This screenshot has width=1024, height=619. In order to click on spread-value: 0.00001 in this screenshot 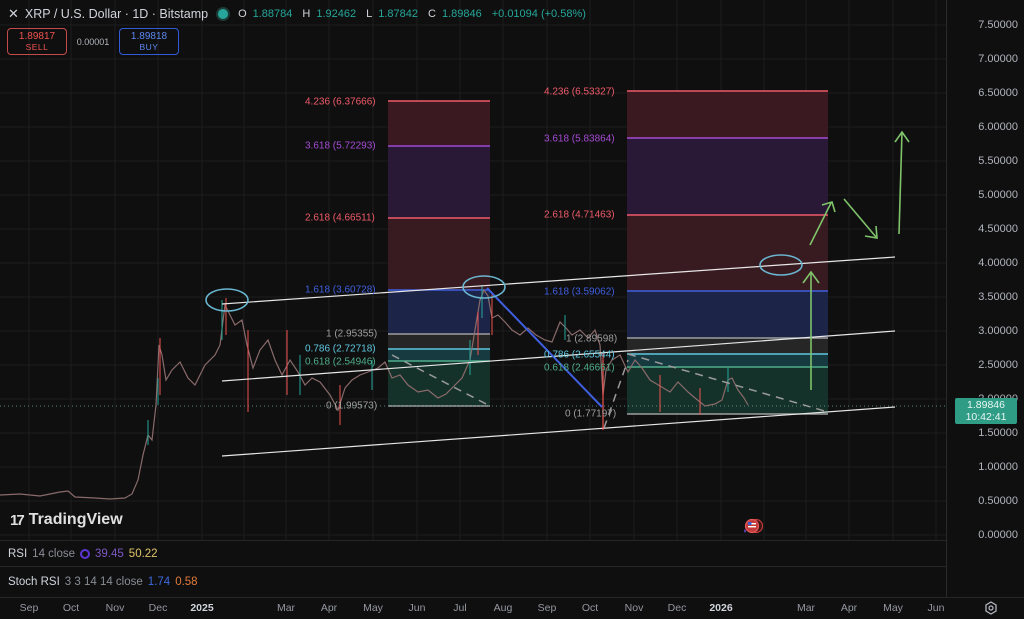, I will do `click(93, 41)`.